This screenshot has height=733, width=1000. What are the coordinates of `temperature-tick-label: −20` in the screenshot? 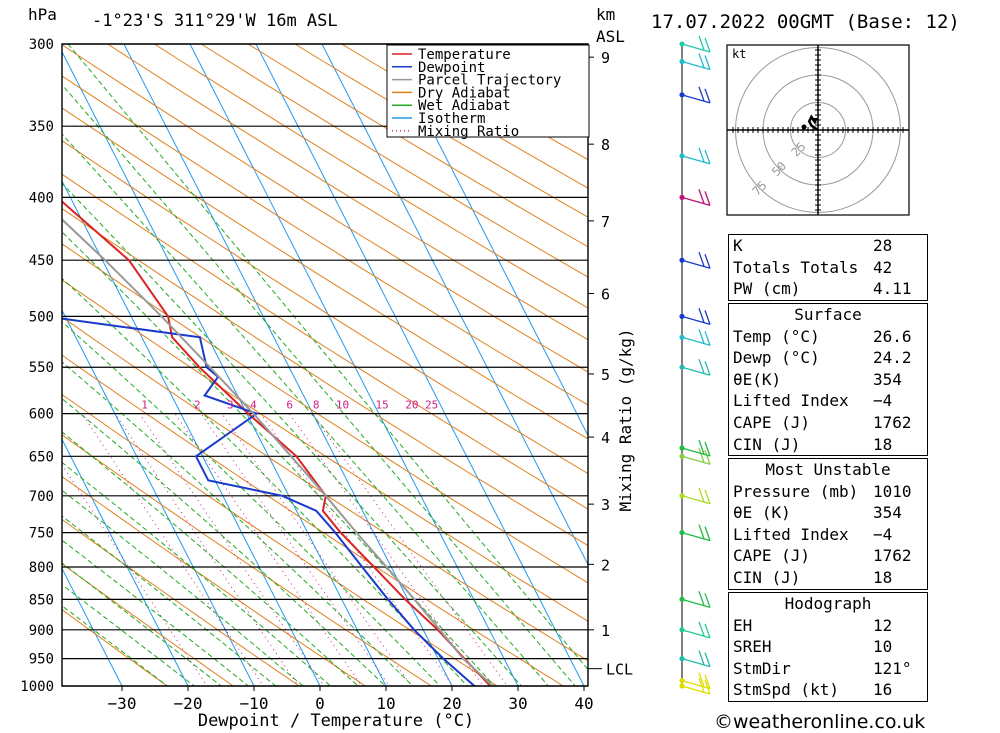 It's located at (188, 703).